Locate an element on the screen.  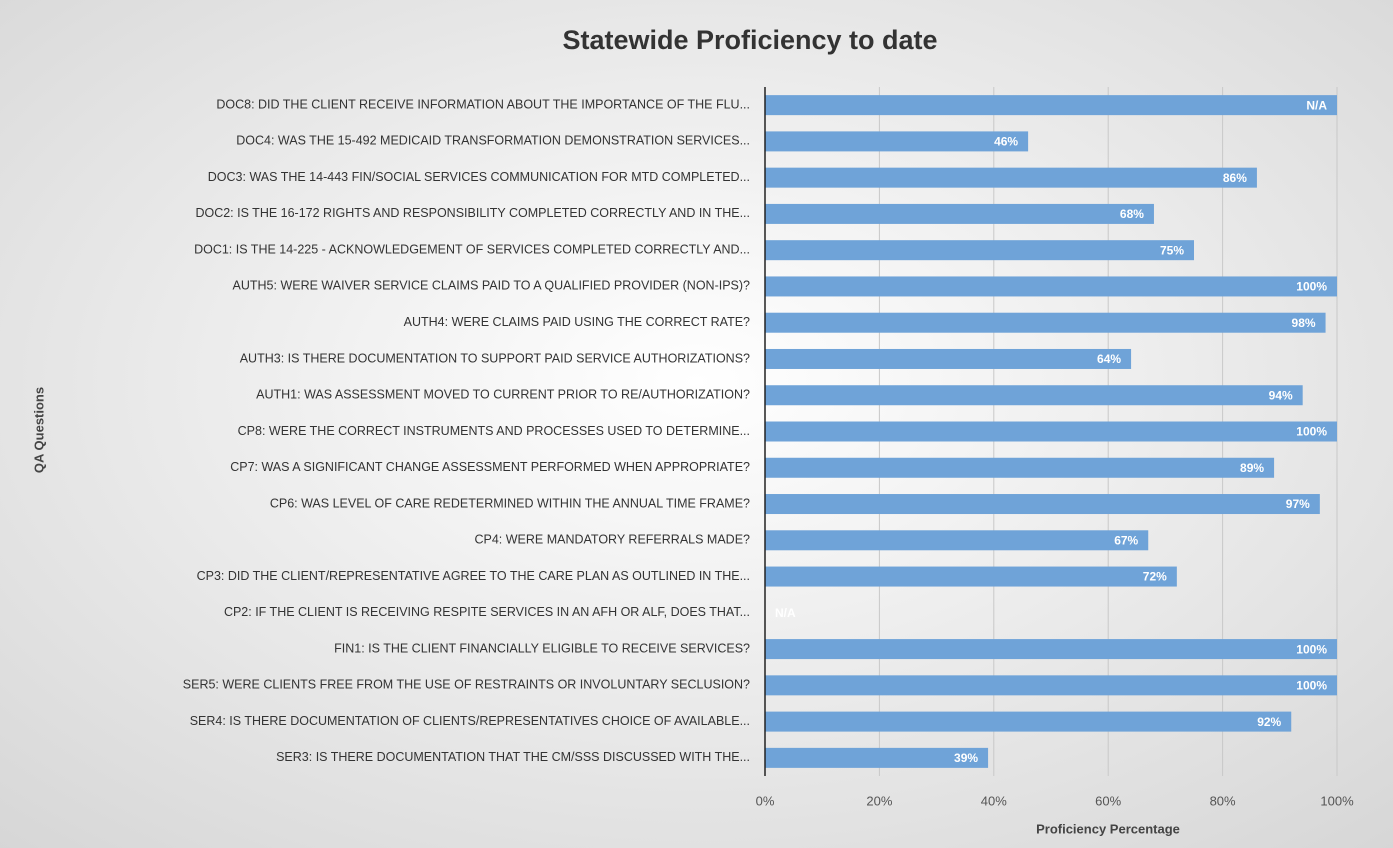
value-label: 97% is located at coordinates (1298, 504).